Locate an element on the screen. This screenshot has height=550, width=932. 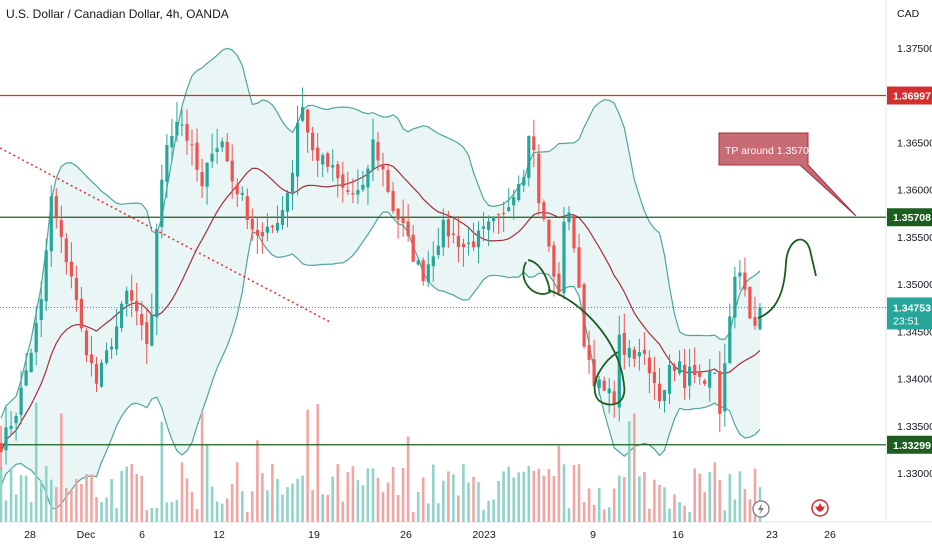
time-tick-label: 19 is located at coordinates (314, 535).